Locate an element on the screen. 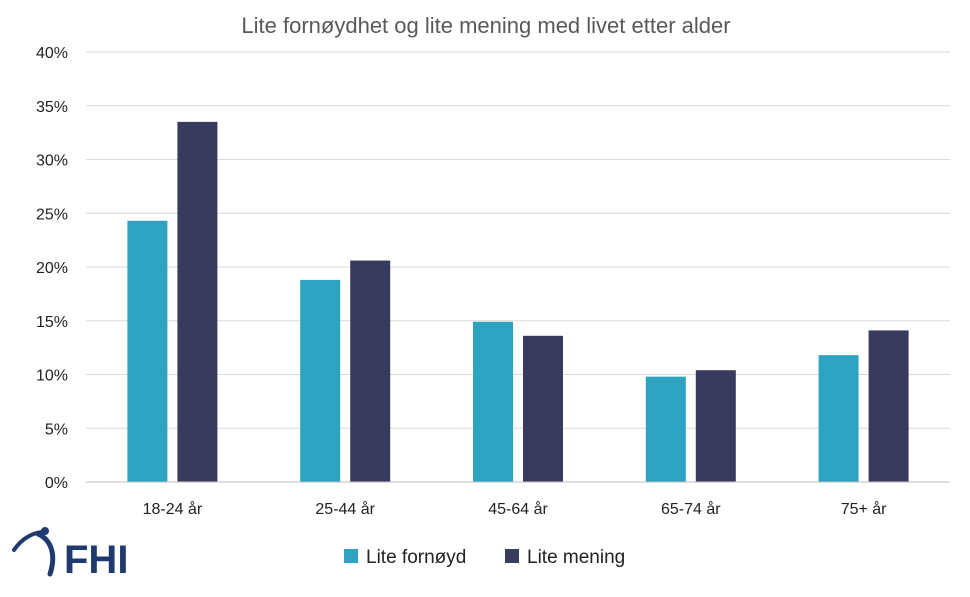 This screenshot has width=970, height=597. x-tick-label: 25-44 år is located at coordinates (345, 509).